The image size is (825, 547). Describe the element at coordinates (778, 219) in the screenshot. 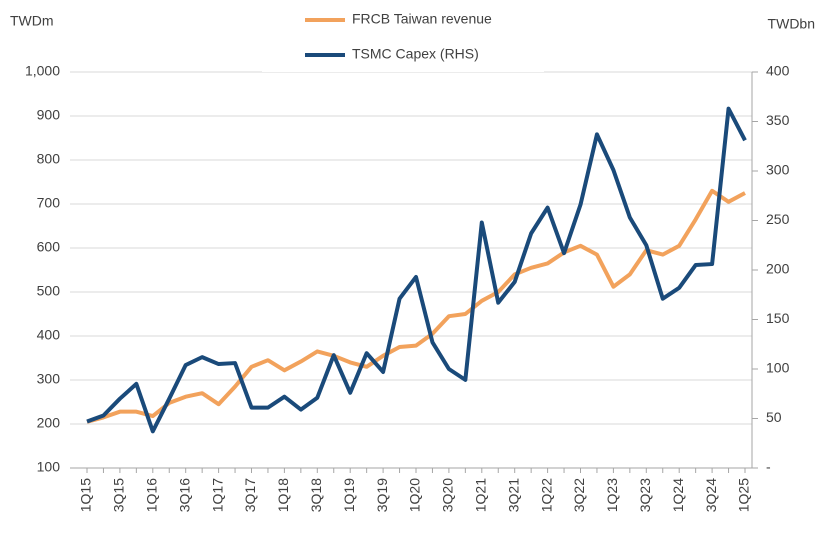

I see `y2-tick-label: 250` at that location.